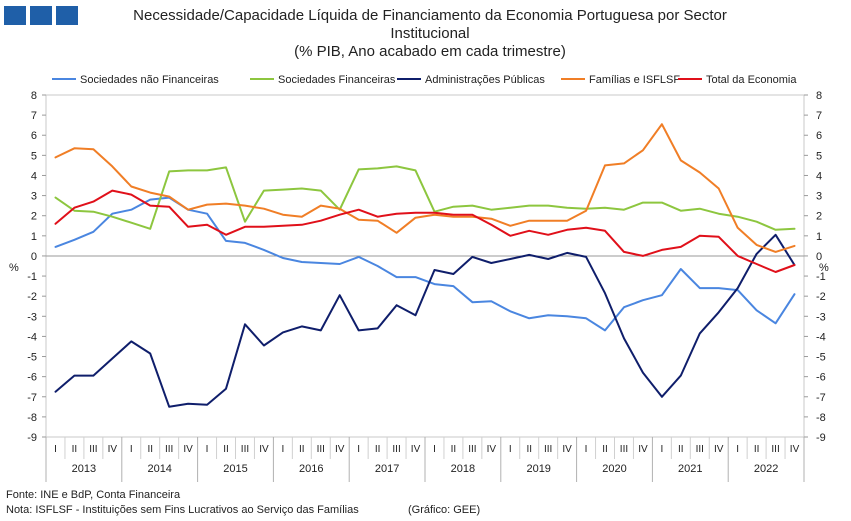 Image resolution: width=851 pixels, height=521 pixels. I want to click on y-tick-label-right: 5, so click(819, 156).